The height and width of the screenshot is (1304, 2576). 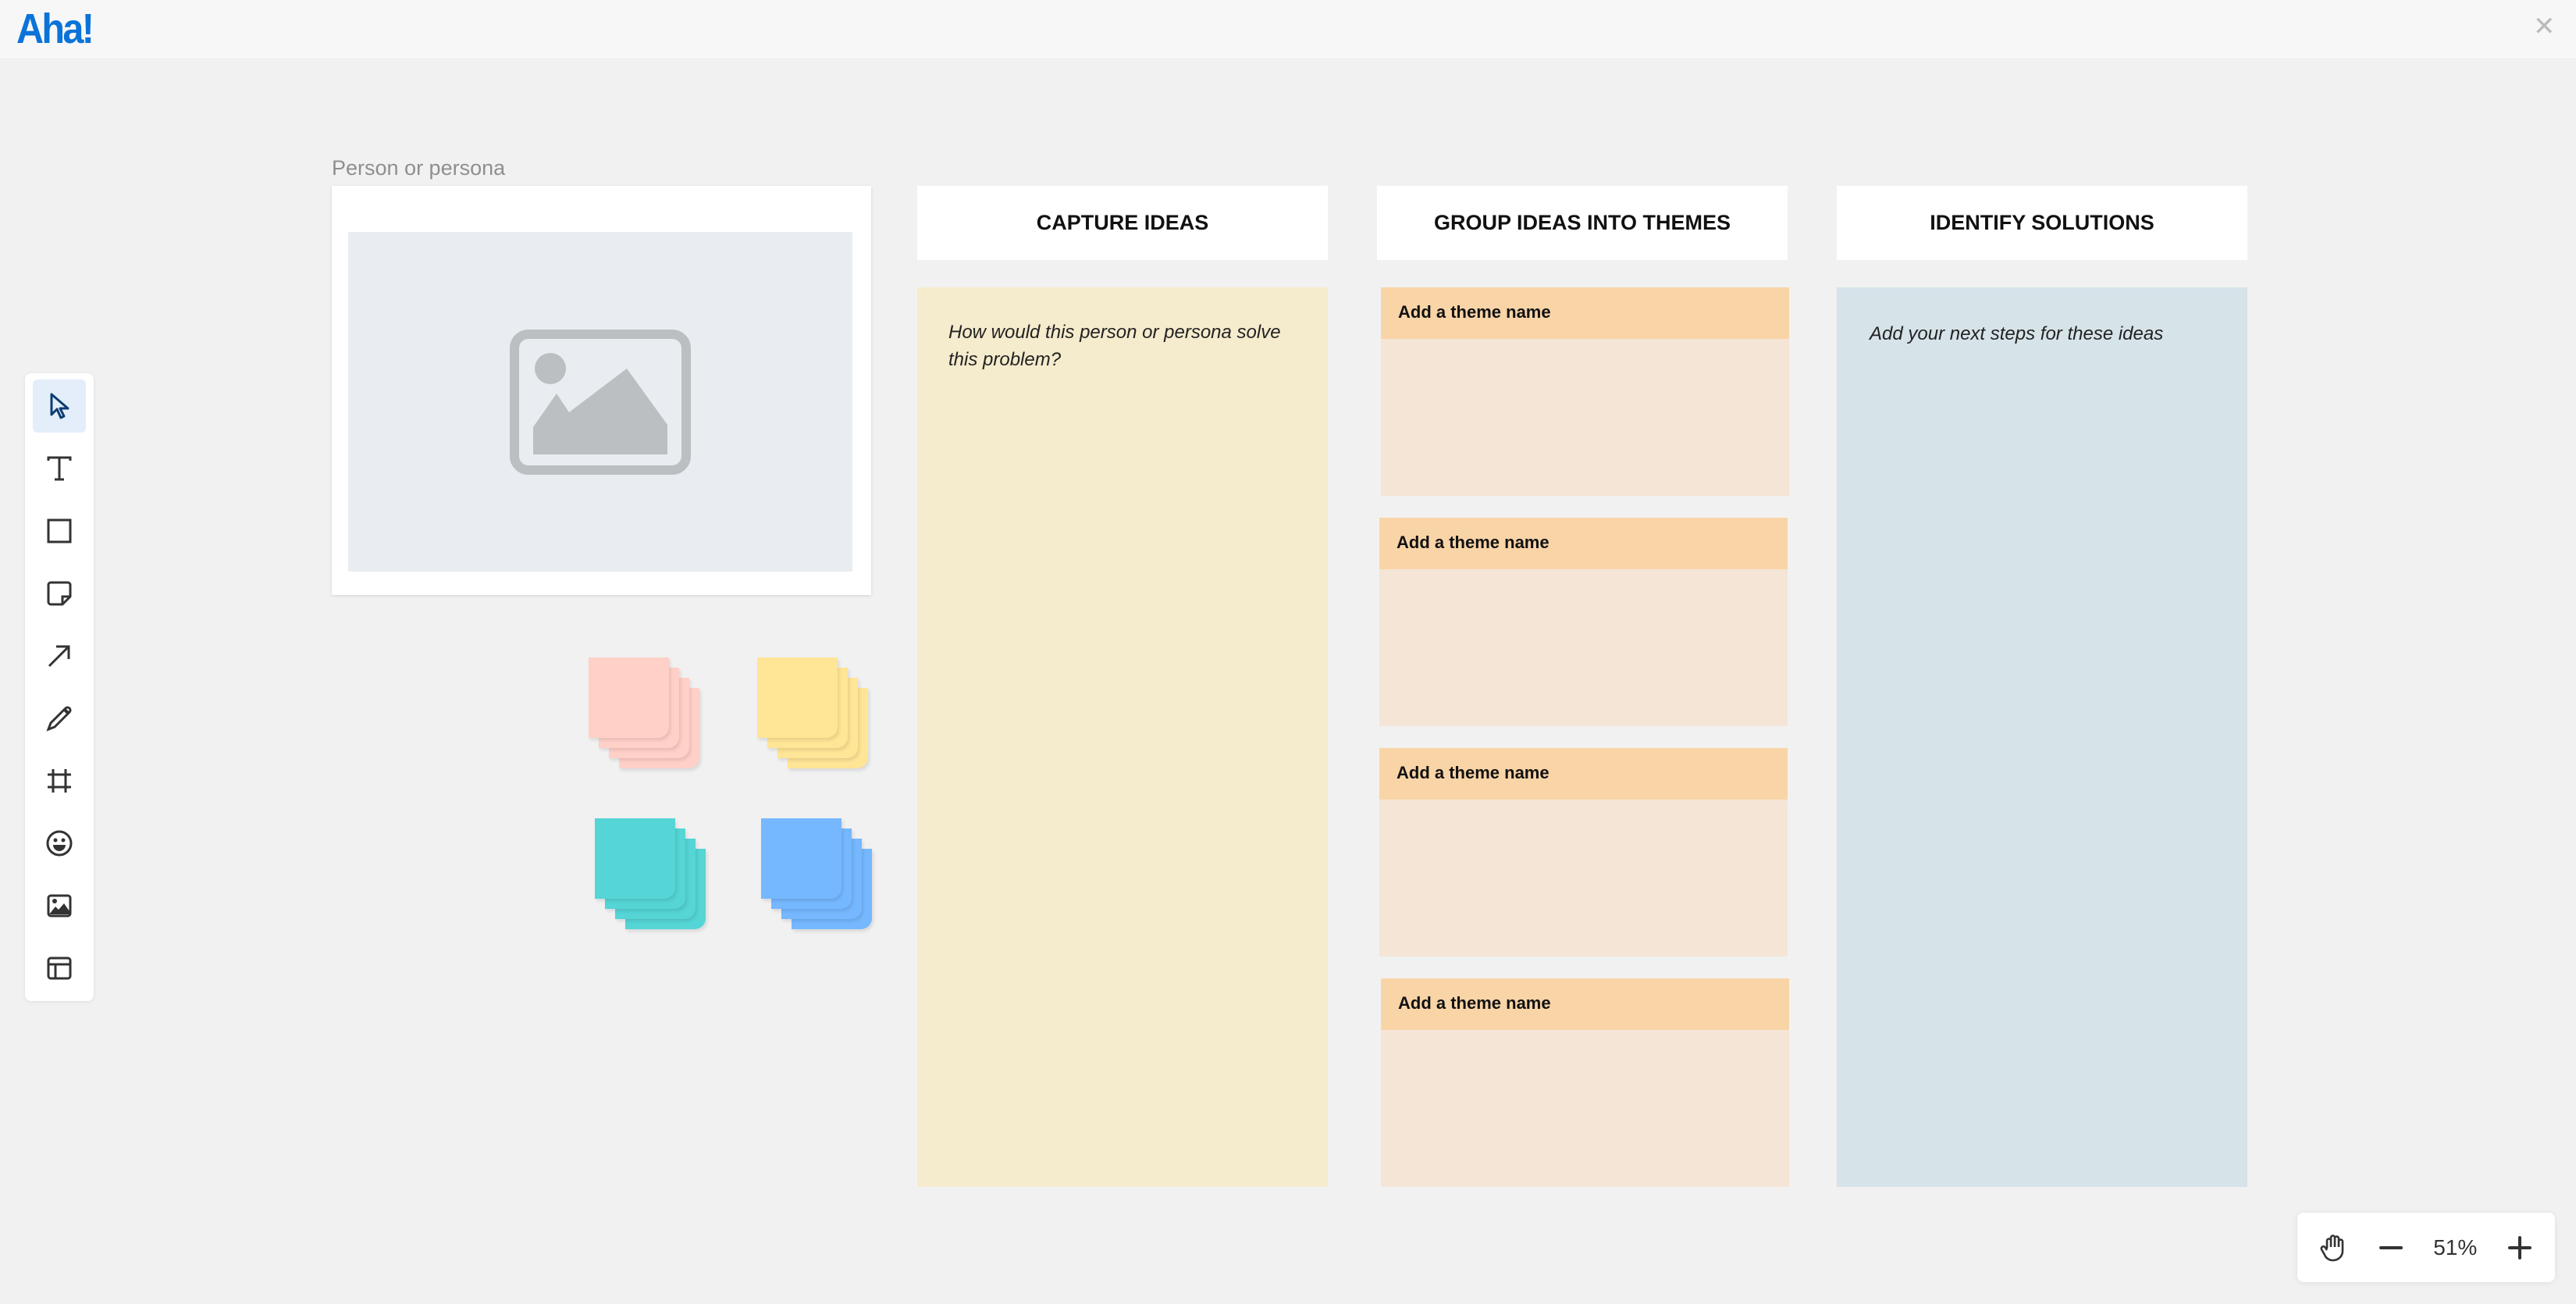 I want to click on zoom-in-button, so click(x=2519, y=1247).